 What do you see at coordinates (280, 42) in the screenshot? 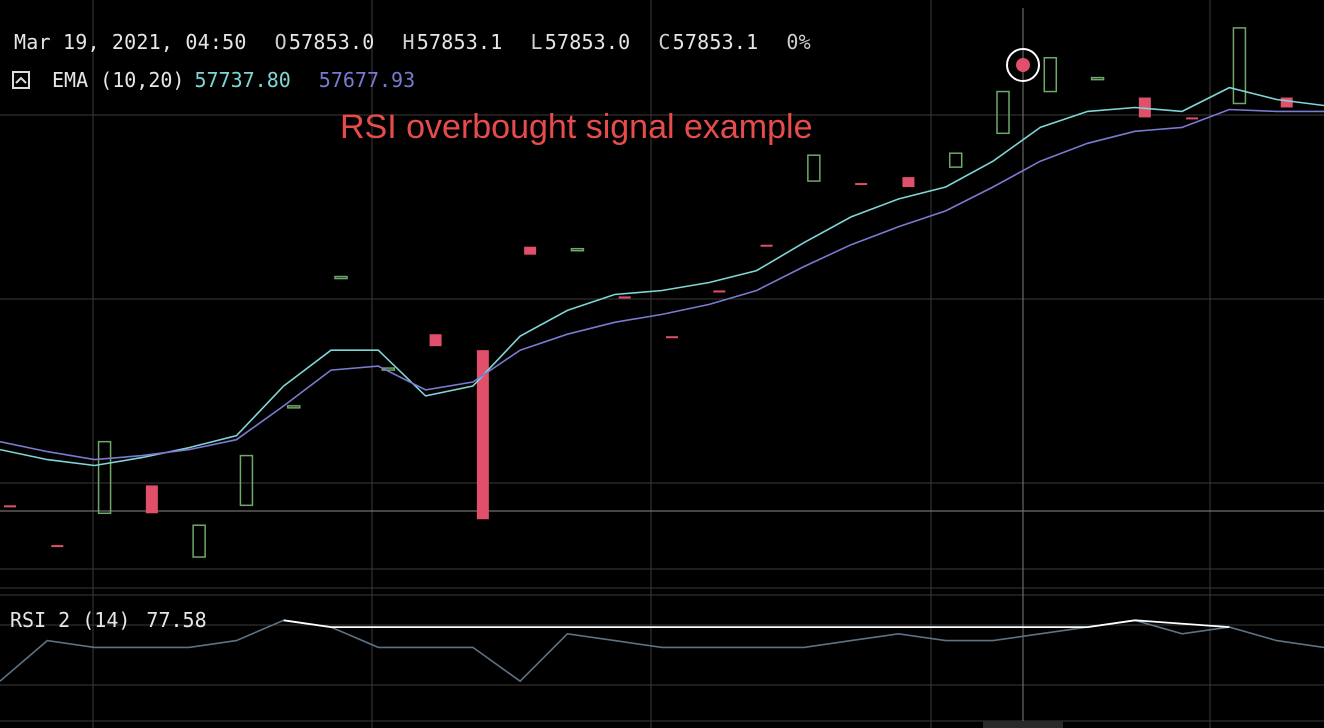
I see `open-key: O` at bounding box center [280, 42].